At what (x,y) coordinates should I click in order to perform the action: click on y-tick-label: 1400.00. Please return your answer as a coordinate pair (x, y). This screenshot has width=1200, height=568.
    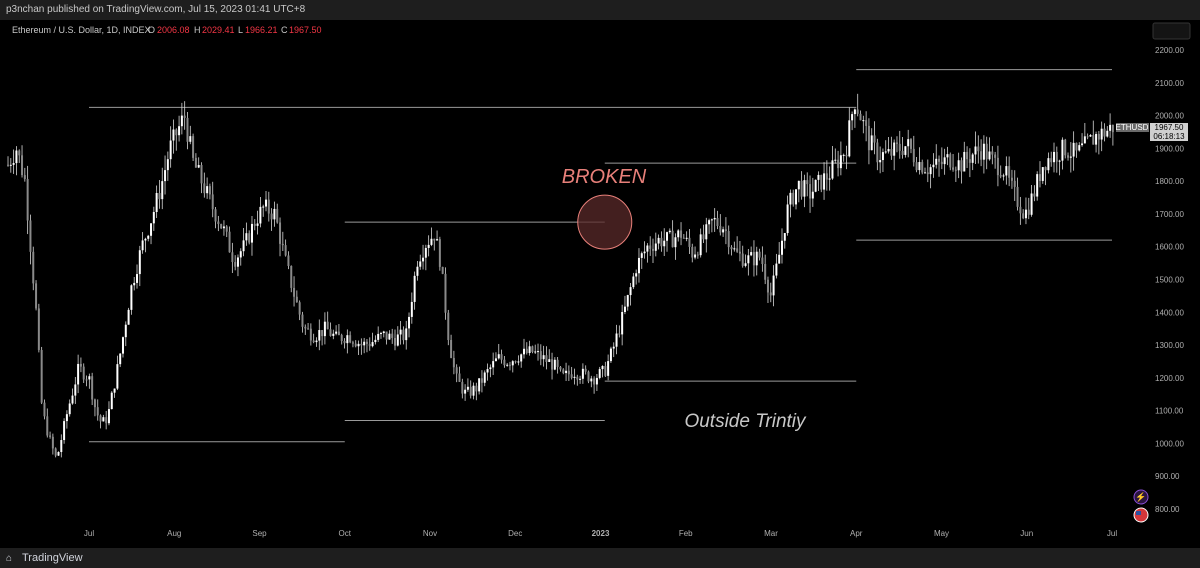
    Looking at the image, I should click on (1169, 312).